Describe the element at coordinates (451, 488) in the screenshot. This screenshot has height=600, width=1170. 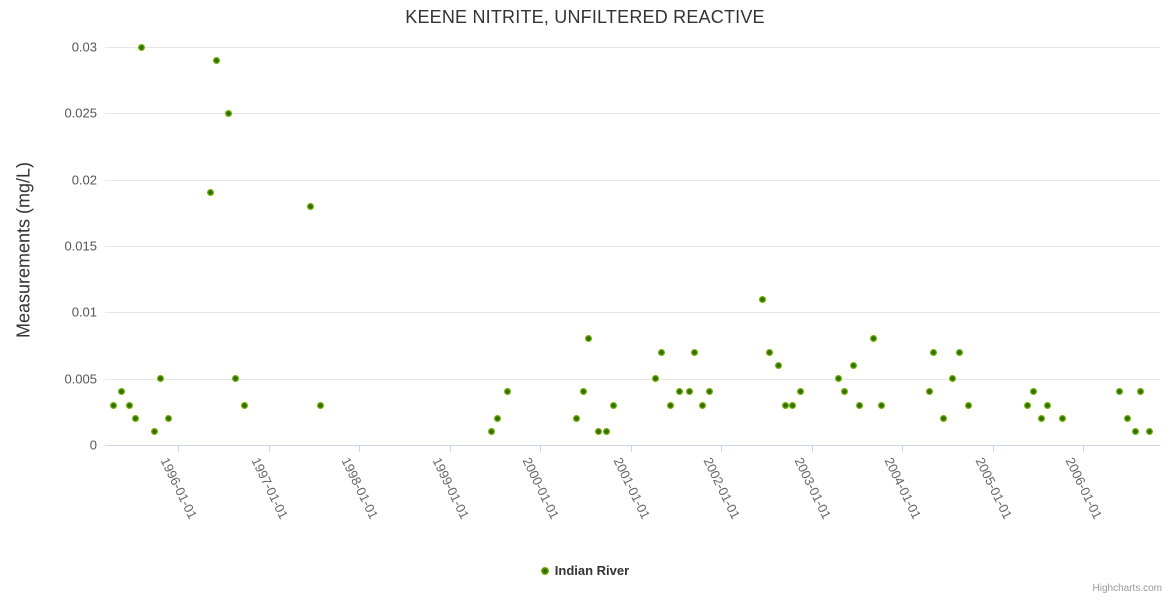
I see `x-axis-label: 1999-01-01` at that location.